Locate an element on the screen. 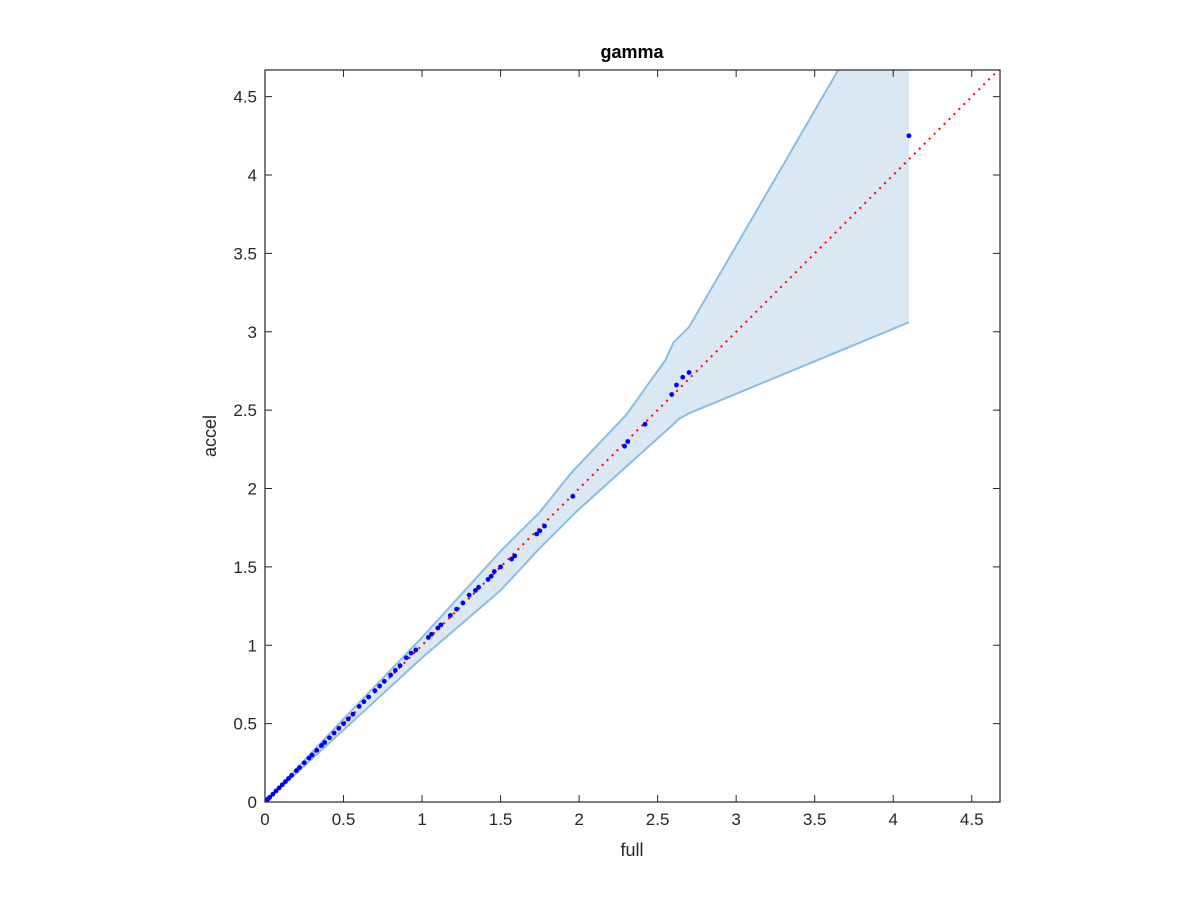 The width and height of the screenshot is (1200, 900). x-tick-label: 2 is located at coordinates (578, 819).